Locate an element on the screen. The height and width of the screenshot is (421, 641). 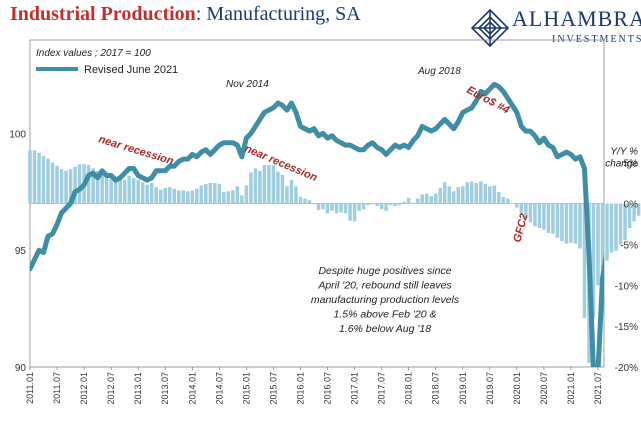
right-axis-title-2: change is located at coordinates (621, 164).